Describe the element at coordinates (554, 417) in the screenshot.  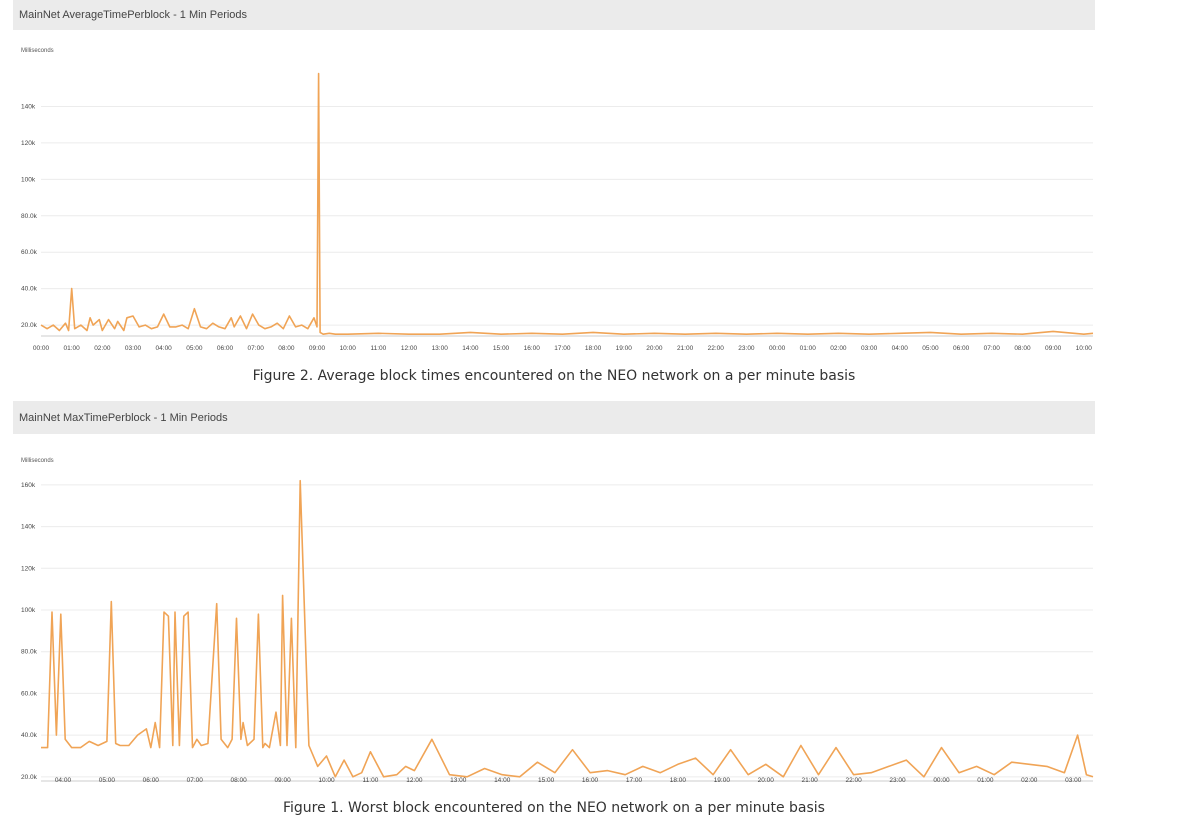
I see `chart-max-title: MainNet MaxTimePerblock - 1 Min Periods` at that location.